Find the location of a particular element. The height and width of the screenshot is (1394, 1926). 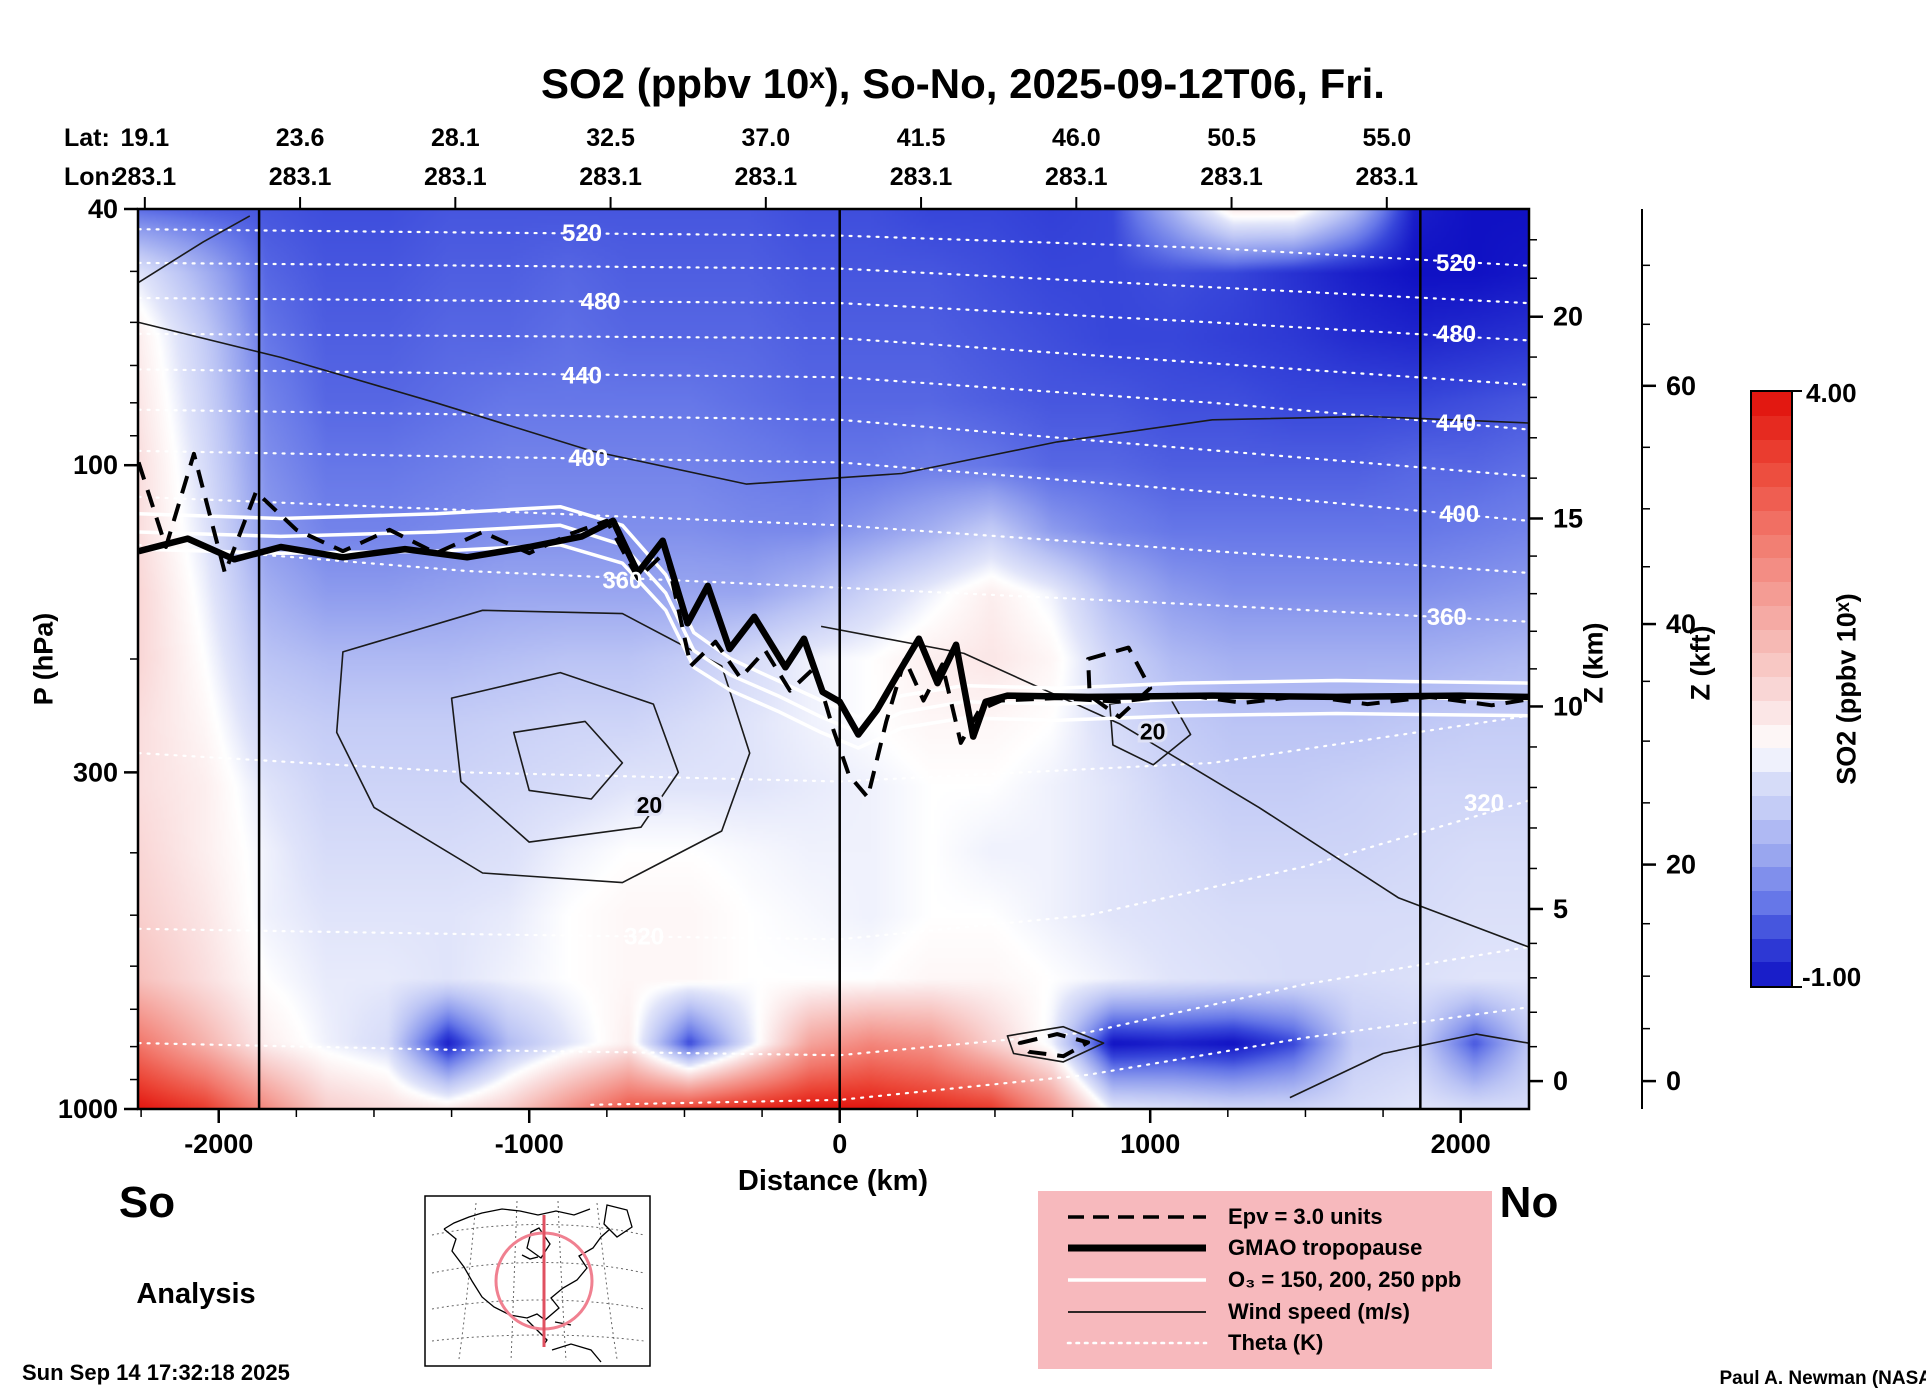

inset-map is located at coordinates (537, 1281).